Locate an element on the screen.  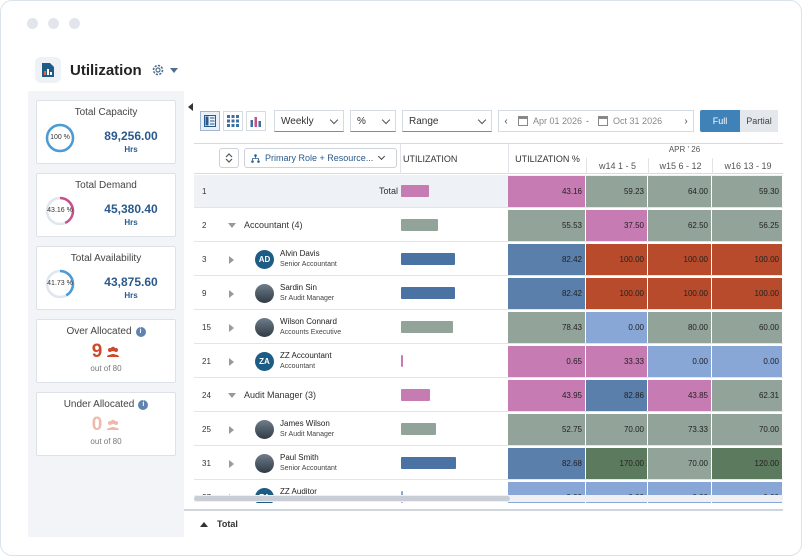
utilization-percent-cell: 43.95 is located at coordinates (547, 395).